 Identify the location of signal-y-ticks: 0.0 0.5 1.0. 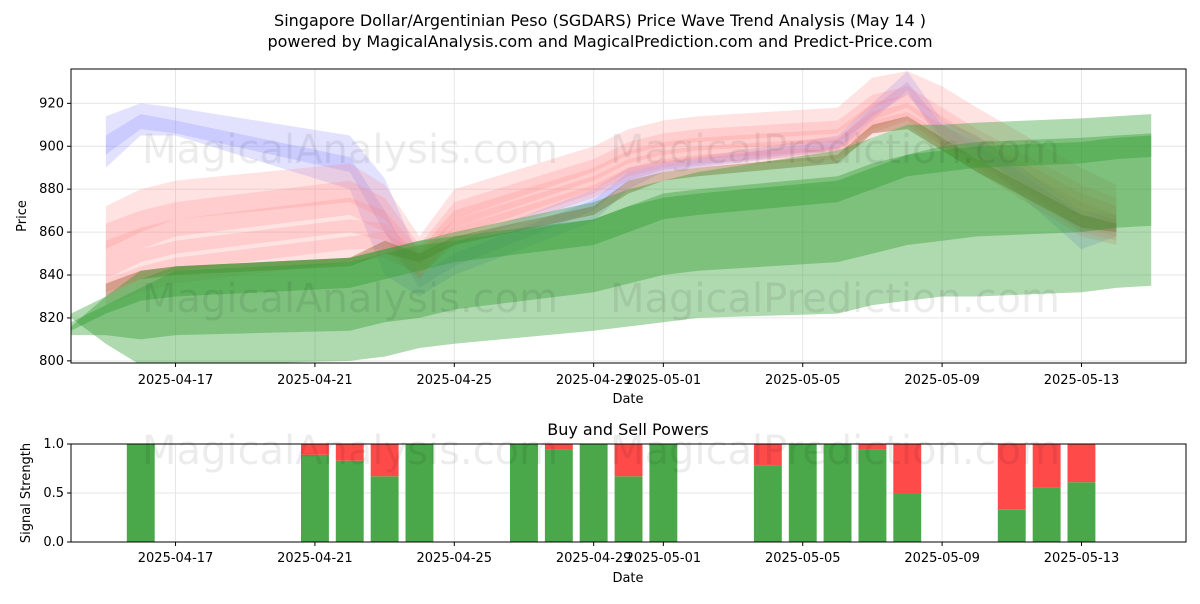
(57, 493).